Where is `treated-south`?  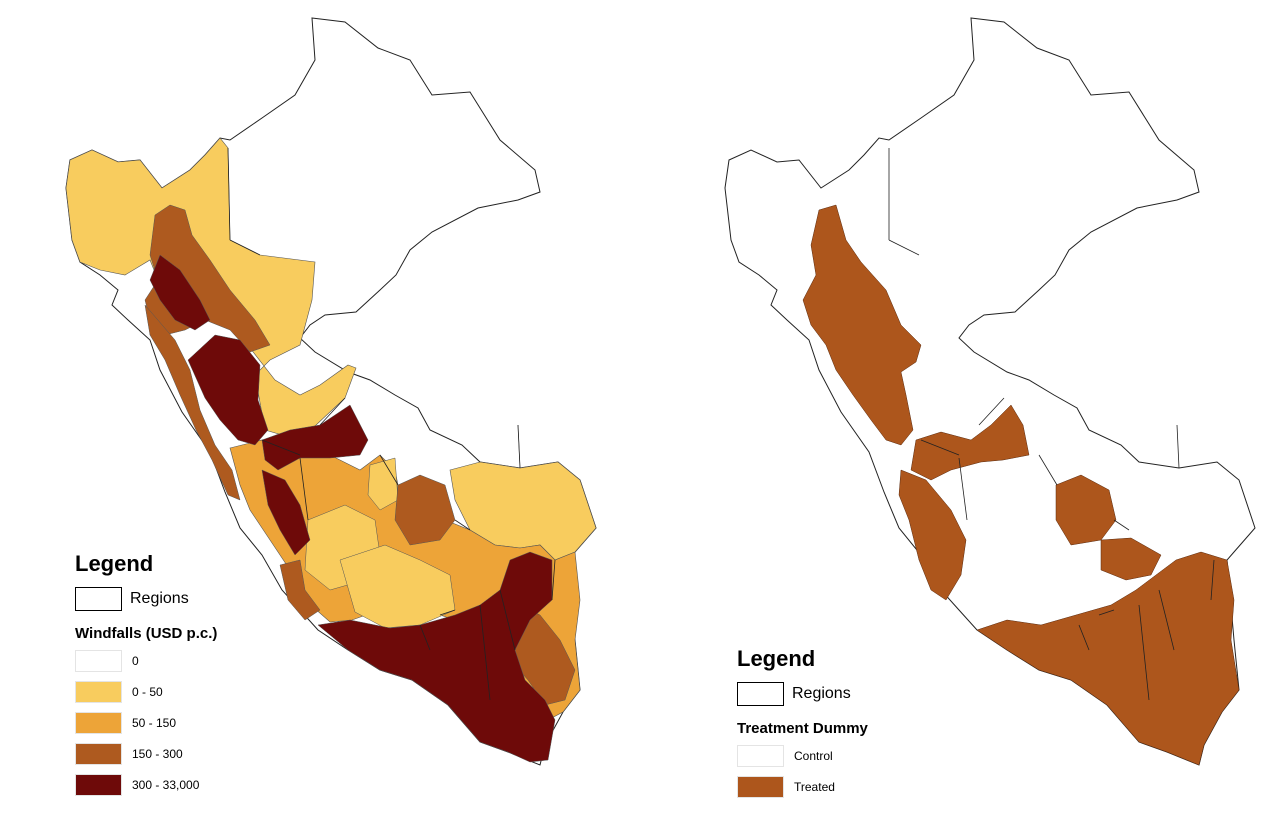 treated-south is located at coordinates (1108, 658).